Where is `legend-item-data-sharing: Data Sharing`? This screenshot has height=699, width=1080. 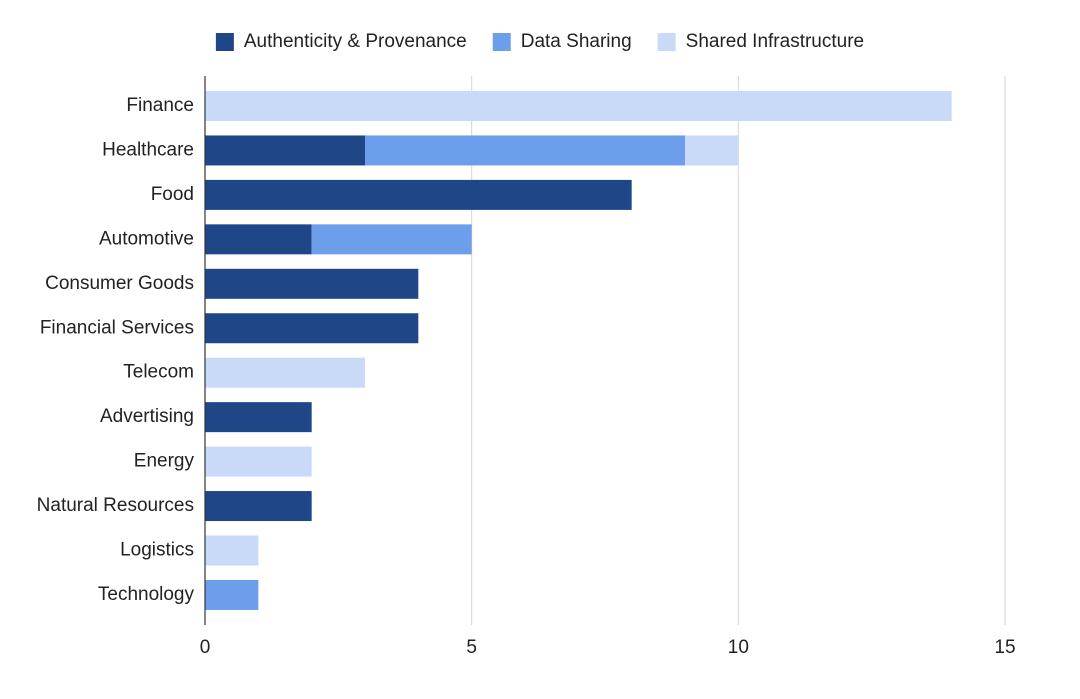 legend-item-data-sharing: Data Sharing is located at coordinates (562, 41).